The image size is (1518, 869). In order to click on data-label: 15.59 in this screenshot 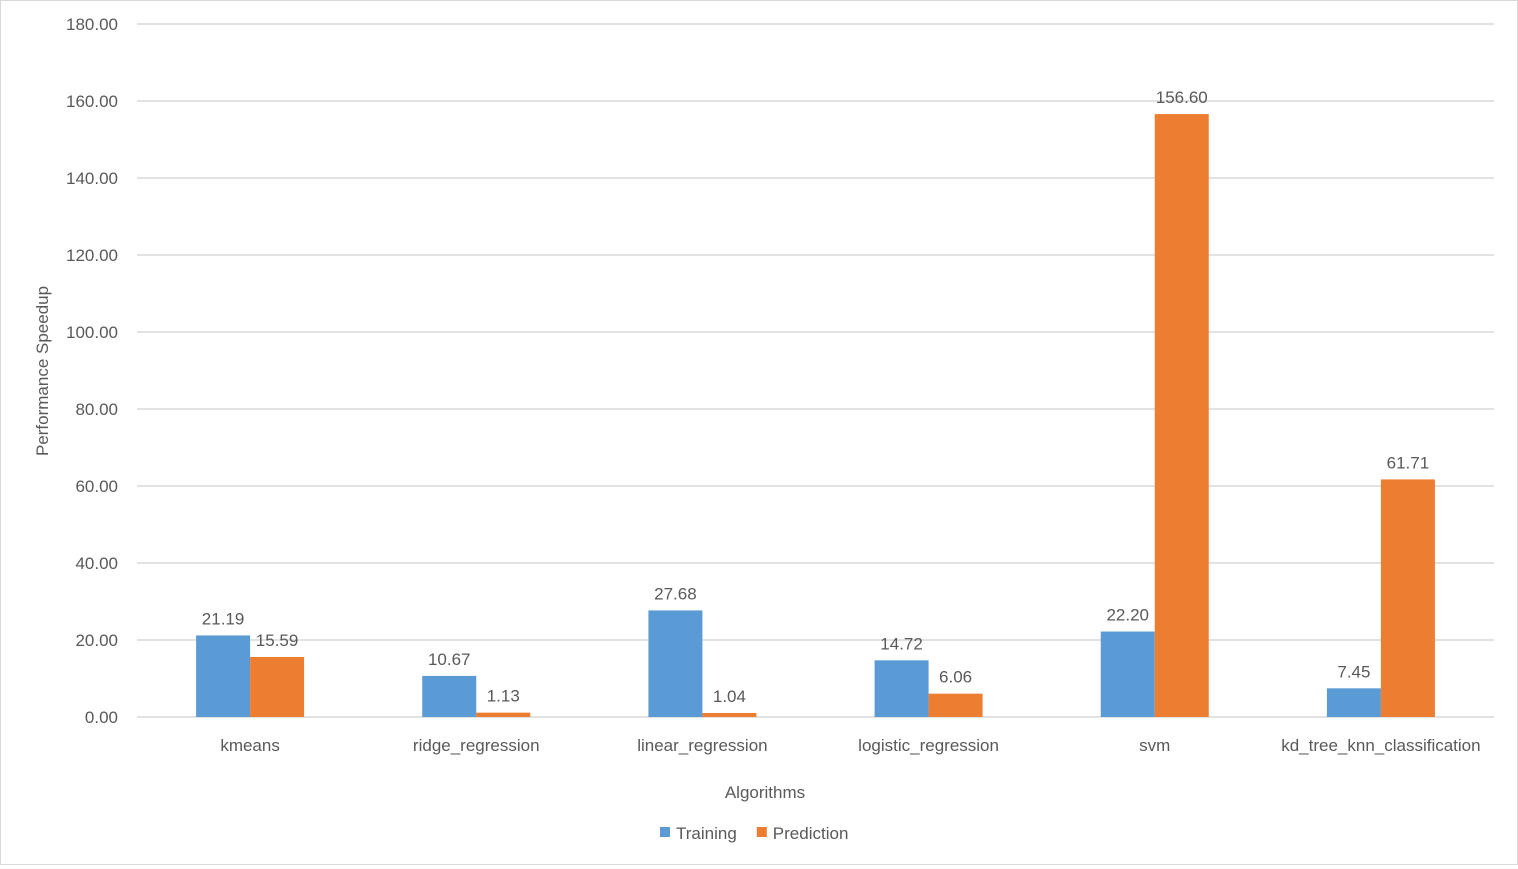, I will do `click(277, 640)`.